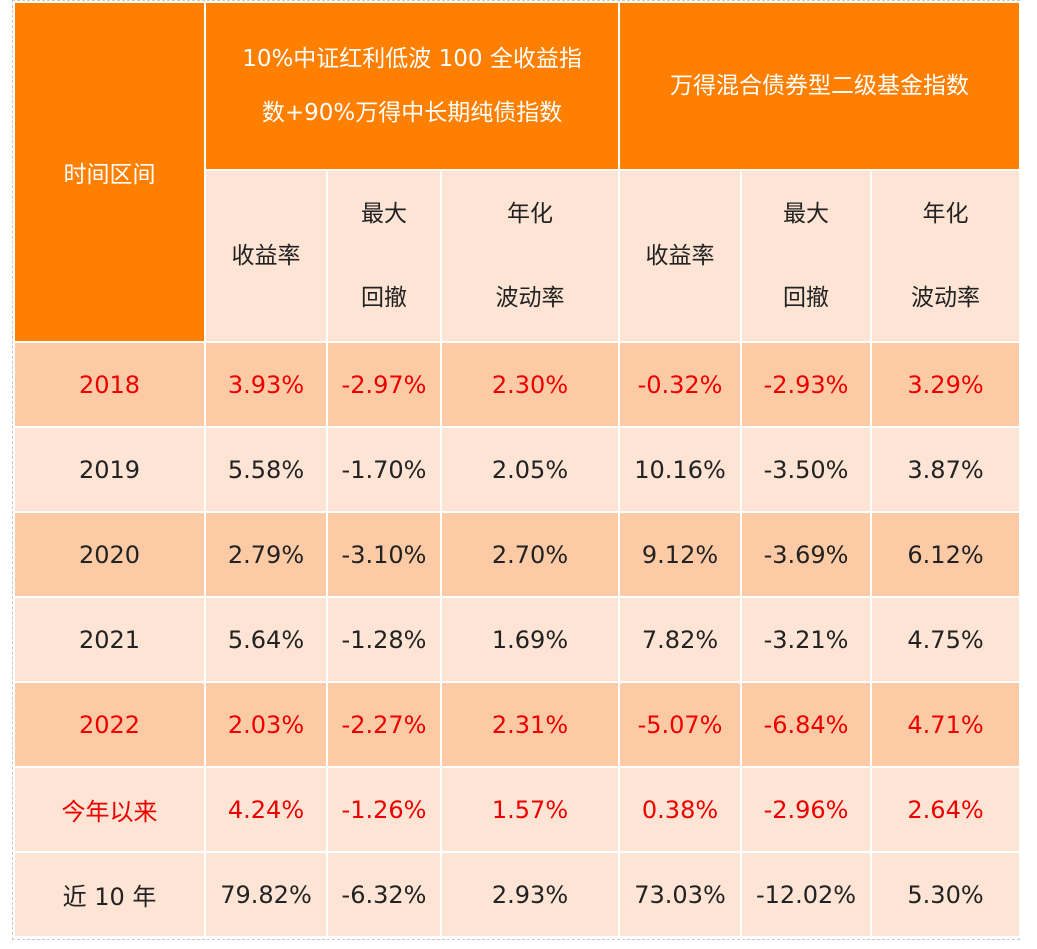  What do you see at coordinates (946, 469) in the screenshot?
I see `g2-volatility-cell: 3.87%` at bounding box center [946, 469].